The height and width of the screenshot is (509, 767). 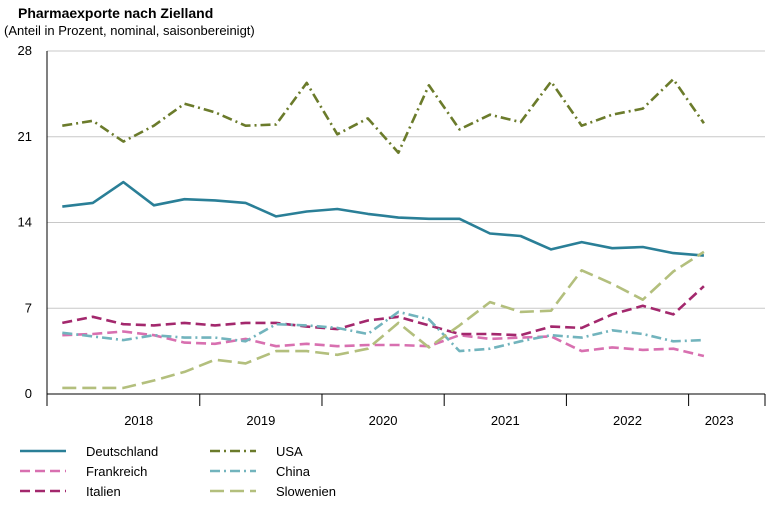 What do you see at coordinates (289, 451) in the screenshot?
I see `legend-label-usa: USA` at bounding box center [289, 451].